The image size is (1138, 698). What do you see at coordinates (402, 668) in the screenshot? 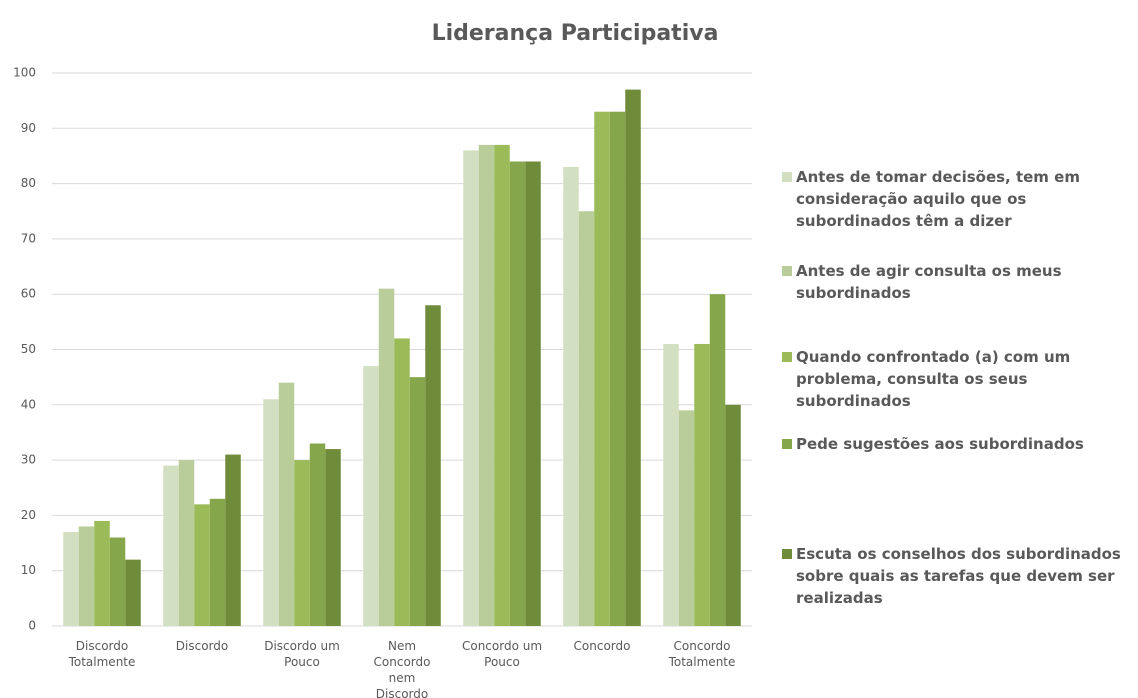
I see `x-tick-label: Nem Concordo nem Discordo` at bounding box center [402, 668].